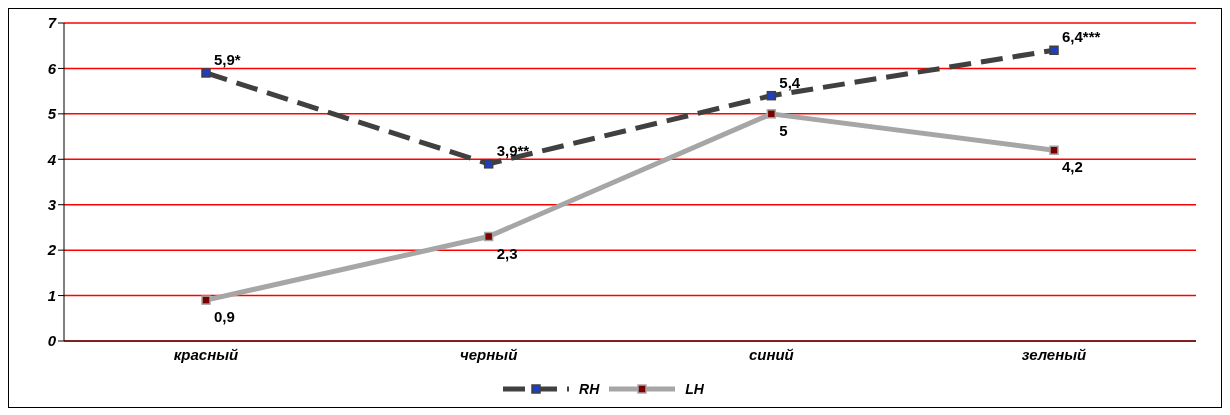 This screenshot has height=415, width=1230. Describe the element at coordinates (52, 68) in the screenshot. I see `y-tick-label: 6` at that location.